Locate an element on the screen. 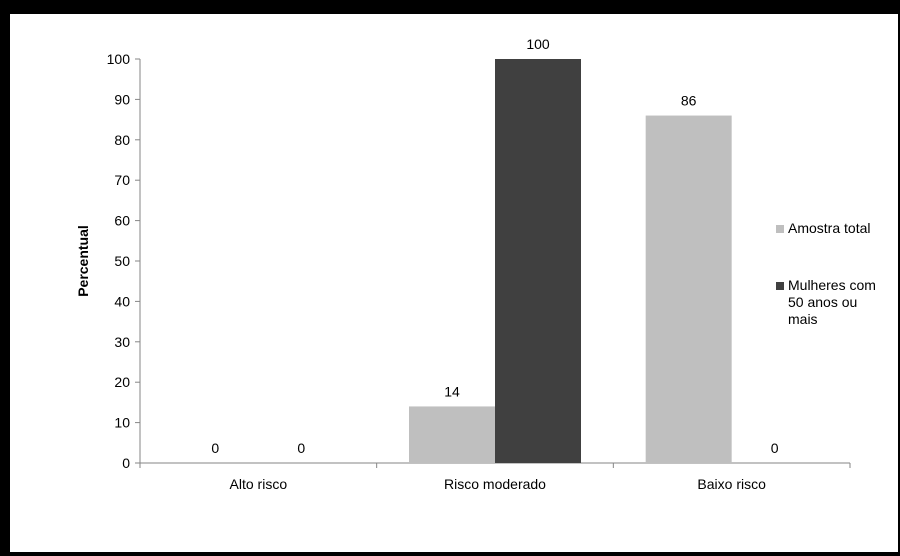  legend: Amostra total Mulheres com 50 anos ou mais is located at coordinates (826, 273).